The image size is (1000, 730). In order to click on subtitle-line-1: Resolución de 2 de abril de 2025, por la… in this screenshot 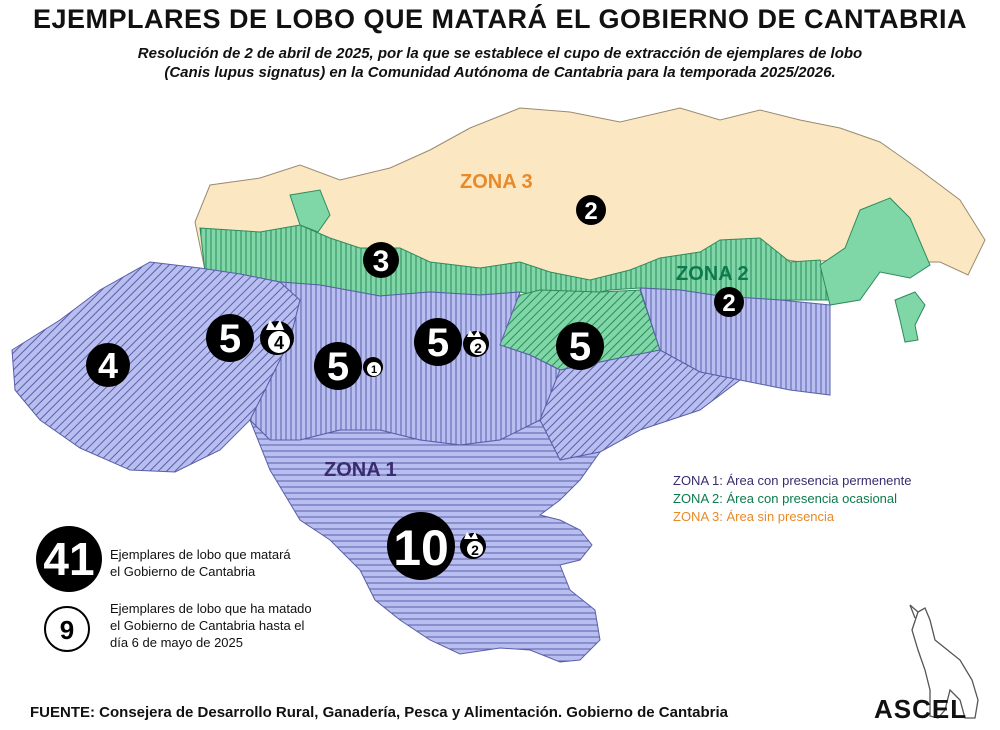, I will do `click(500, 53)`.